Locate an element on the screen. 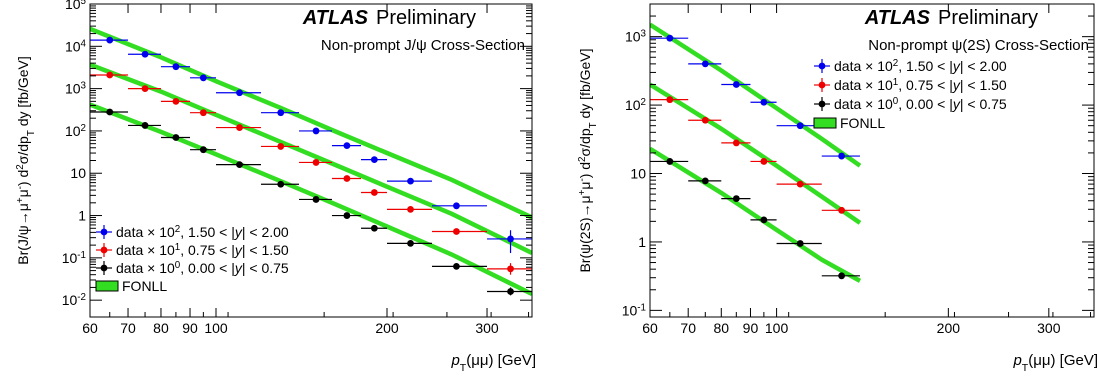  x-tick-label: 60 is located at coordinates (650, 328).